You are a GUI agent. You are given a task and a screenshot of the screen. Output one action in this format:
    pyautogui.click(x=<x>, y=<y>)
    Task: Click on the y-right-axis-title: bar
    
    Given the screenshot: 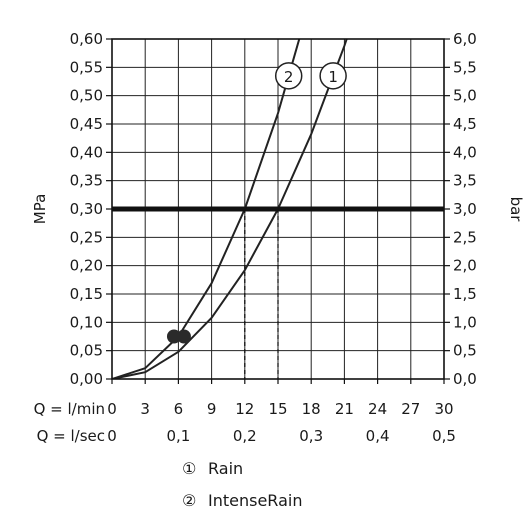 What is the action you would take?
    pyautogui.click(x=516, y=210)
    